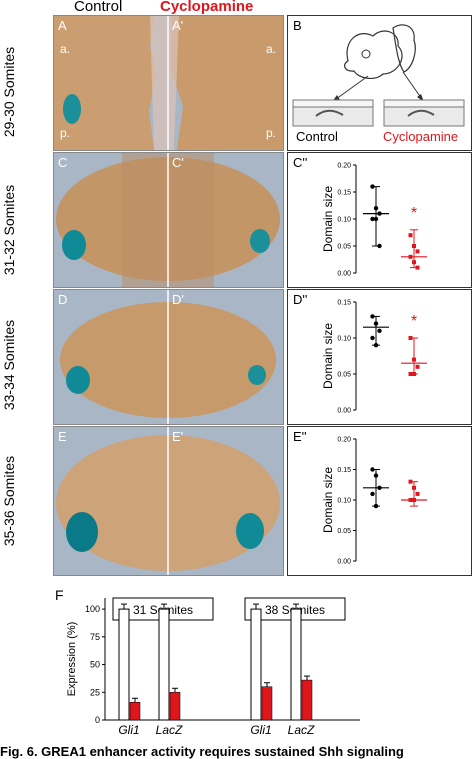 Image resolution: width=474 pixels, height=759 pixels. What do you see at coordinates (378, 75) in the screenshot?
I see `panel-b-diagram` at bounding box center [378, 75].